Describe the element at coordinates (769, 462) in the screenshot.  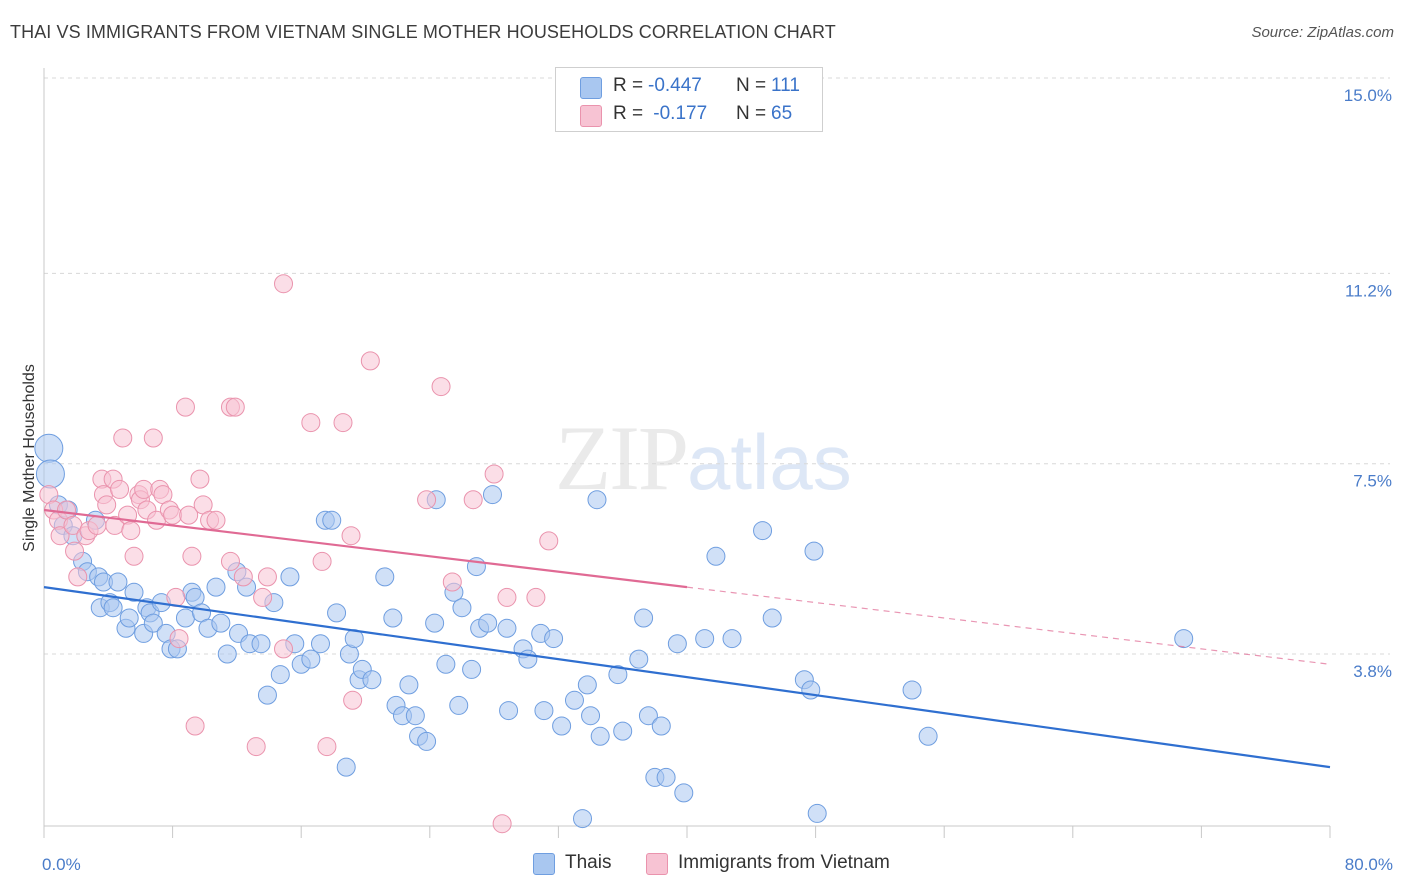
I see `watermark-atlas: atlas` at that location.